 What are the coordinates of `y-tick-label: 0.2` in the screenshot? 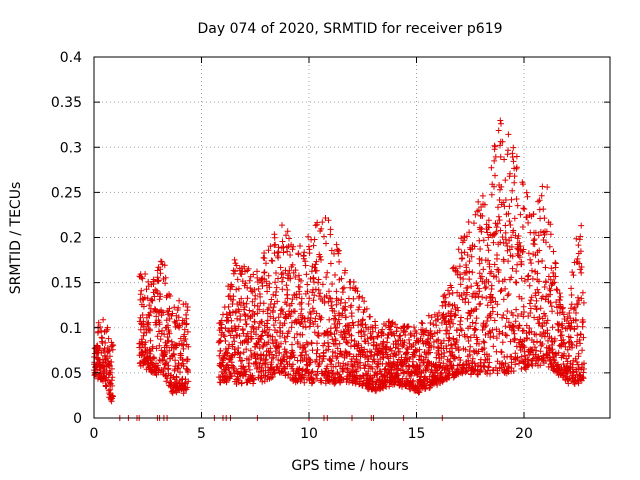 It's located at (71, 239).